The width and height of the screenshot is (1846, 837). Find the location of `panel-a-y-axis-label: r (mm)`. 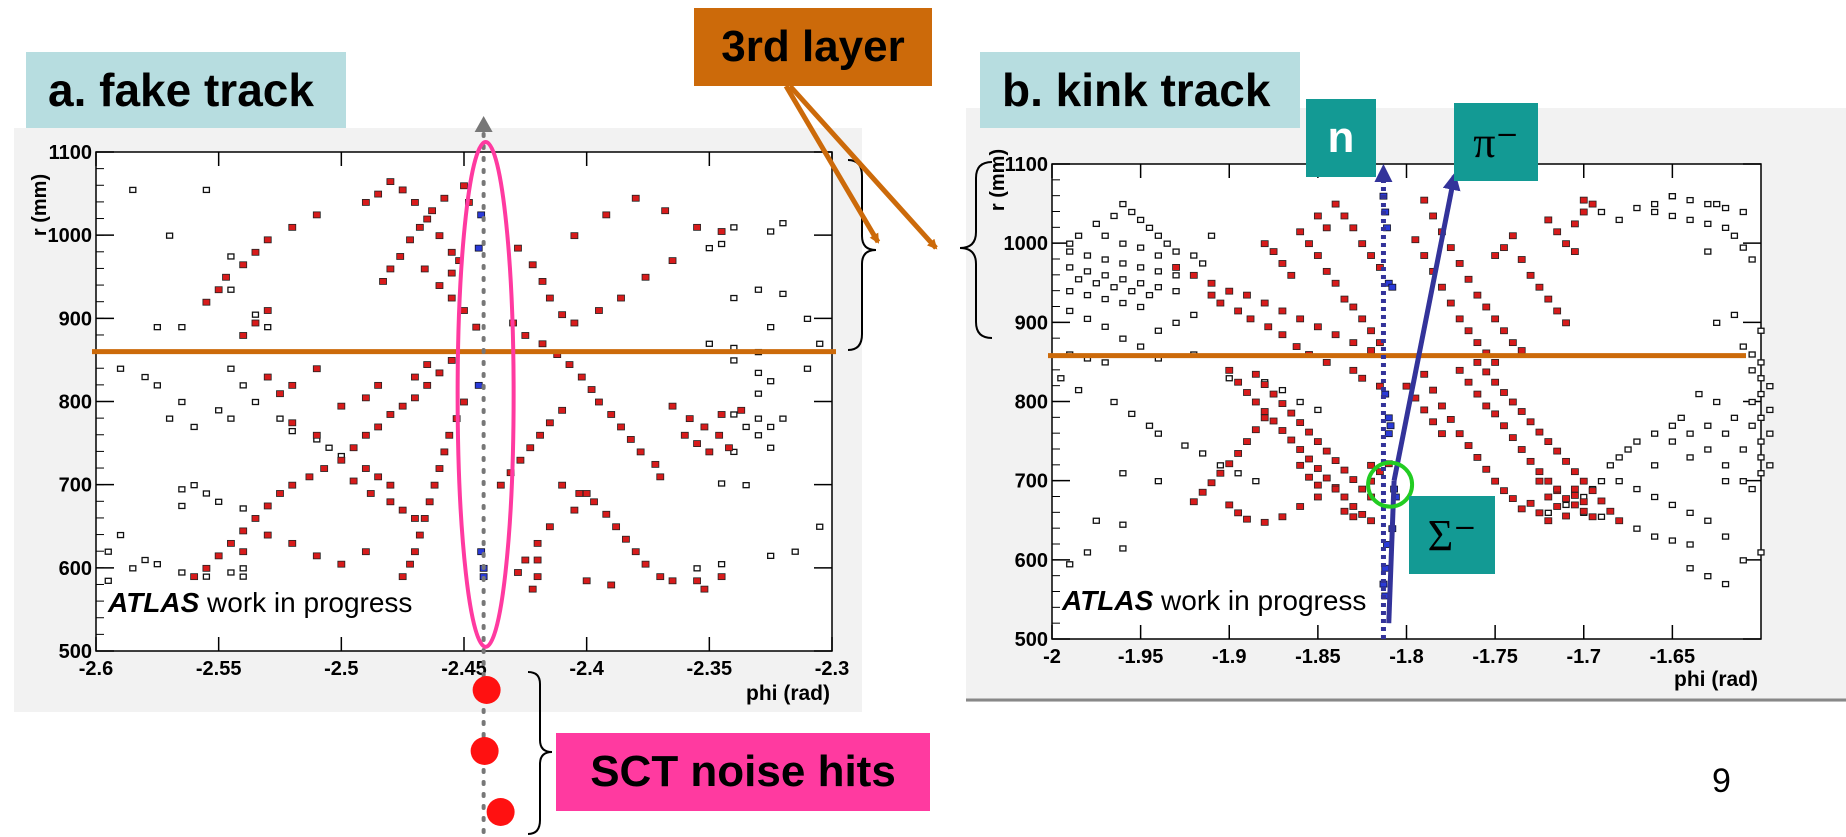

panel-a-y-axis-label: r (mm) is located at coordinates (40, 205).